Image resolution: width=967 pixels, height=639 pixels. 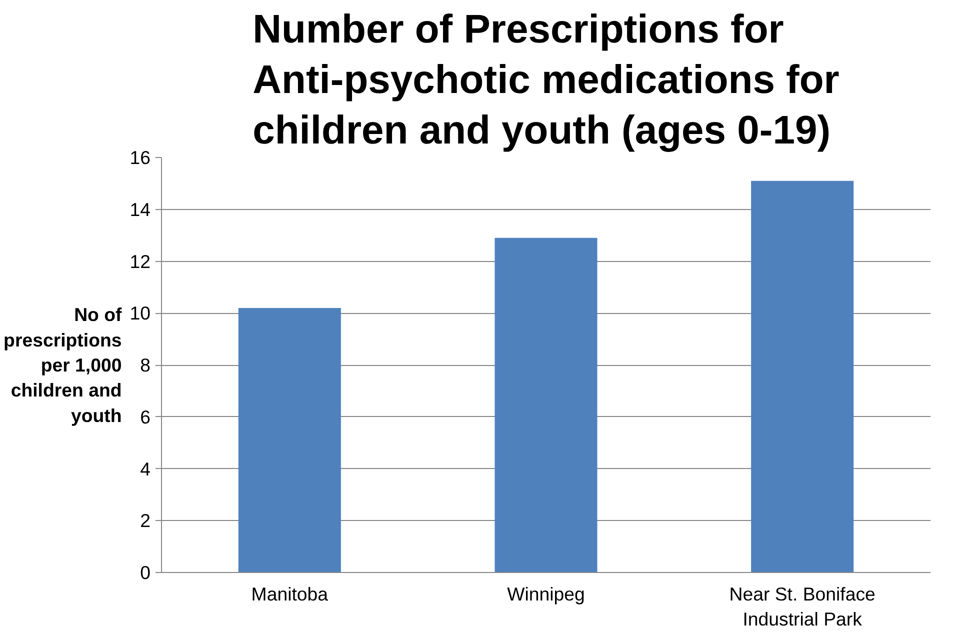 What do you see at coordinates (290, 594) in the screenshot?
I see `x-tick-label: Manitoba` at bounding box center [290, 594].